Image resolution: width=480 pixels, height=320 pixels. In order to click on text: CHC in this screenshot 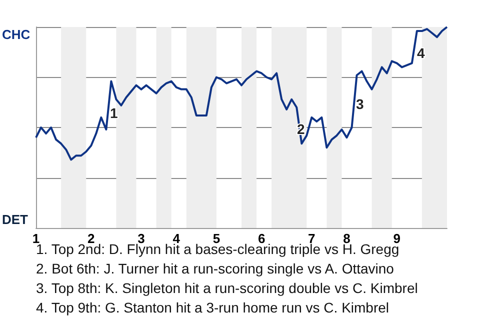, I will do `click(16, 34)`.